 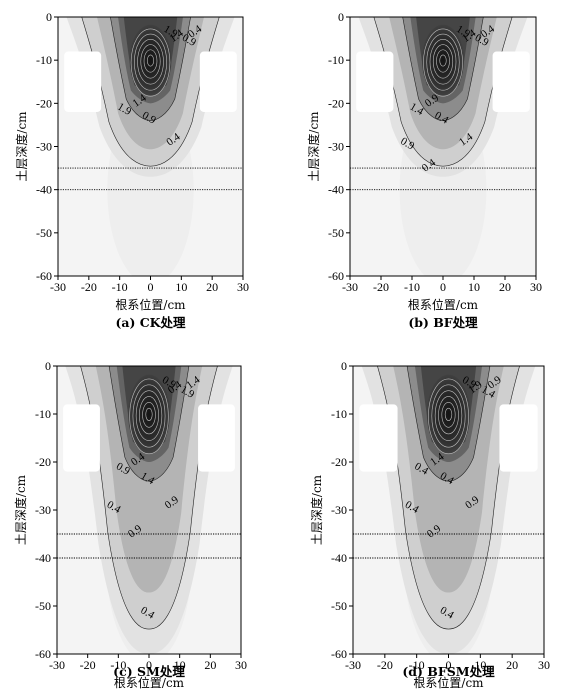 I want to click on panel-caption: (a) CK处理, so click(x=150, y=322).